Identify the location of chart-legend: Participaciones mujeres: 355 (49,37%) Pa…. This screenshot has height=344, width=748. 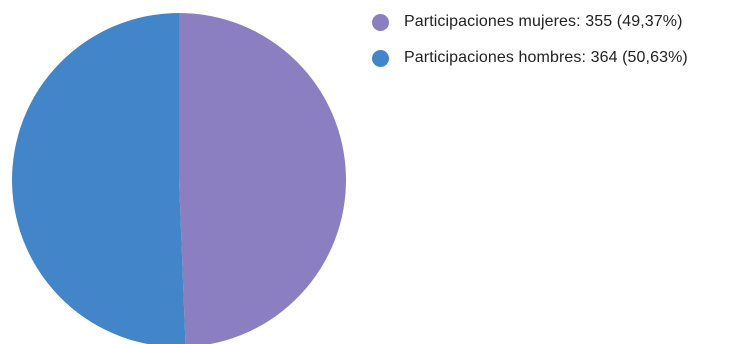
(530, 48).